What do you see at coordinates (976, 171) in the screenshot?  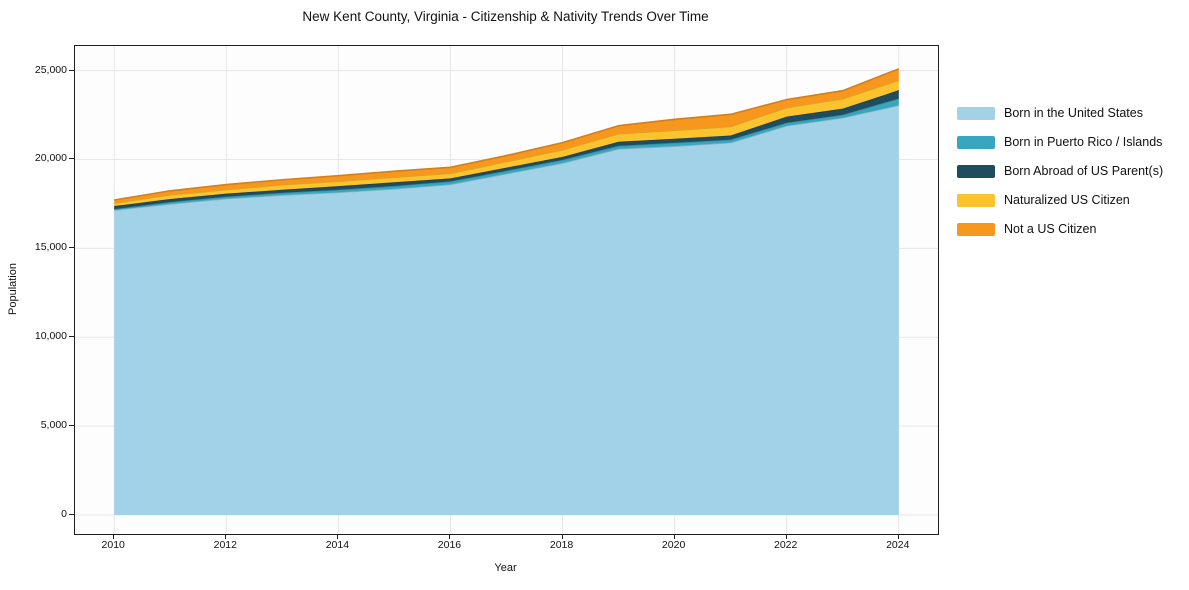 I see `legend-swatch-born-abroad` at bounding box center [976, 171].